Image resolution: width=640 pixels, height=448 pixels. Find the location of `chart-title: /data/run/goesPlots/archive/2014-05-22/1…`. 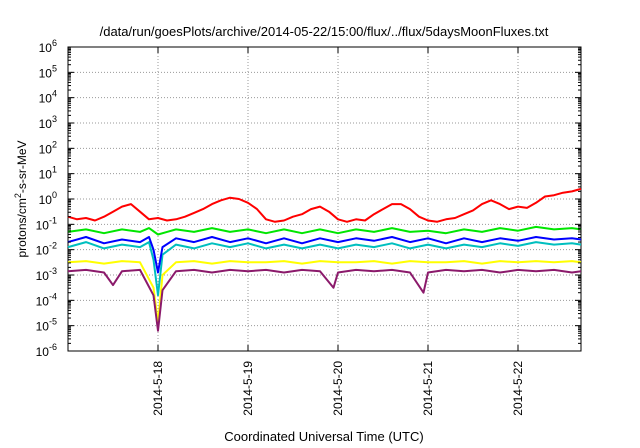

chart-title: /data/run/goesPlots/archive/2014-05-22/1… is located at coordinates (324, 31).